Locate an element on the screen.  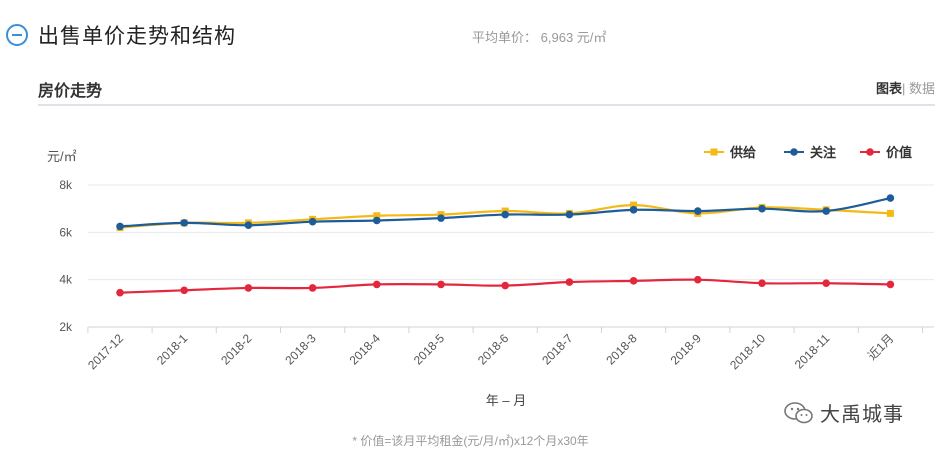
average-price-label: 平均单价： is located at coordinates (505, 37).